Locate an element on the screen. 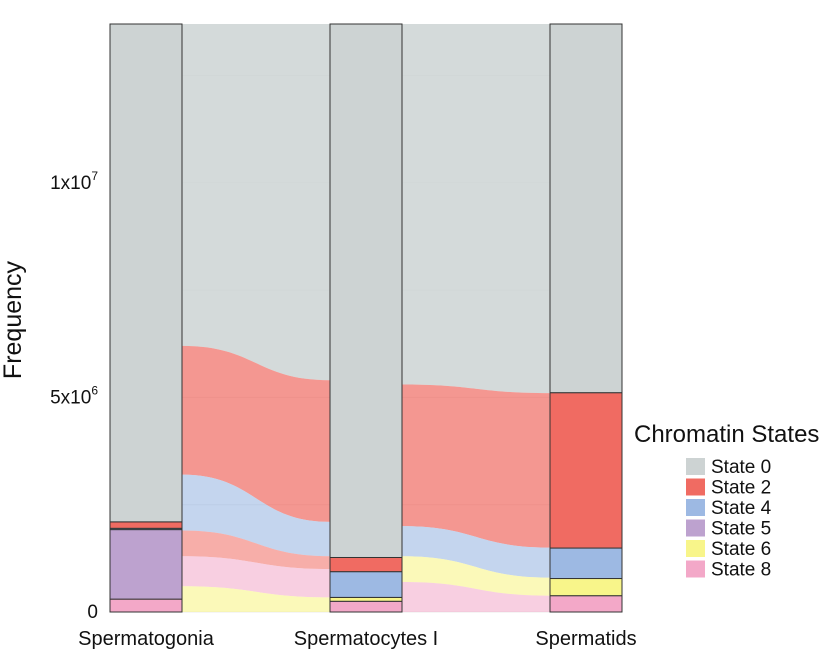 The height and width of the screenshot is (671, 830). category-label: Spermatogonia is located at coordinates (146, 639).